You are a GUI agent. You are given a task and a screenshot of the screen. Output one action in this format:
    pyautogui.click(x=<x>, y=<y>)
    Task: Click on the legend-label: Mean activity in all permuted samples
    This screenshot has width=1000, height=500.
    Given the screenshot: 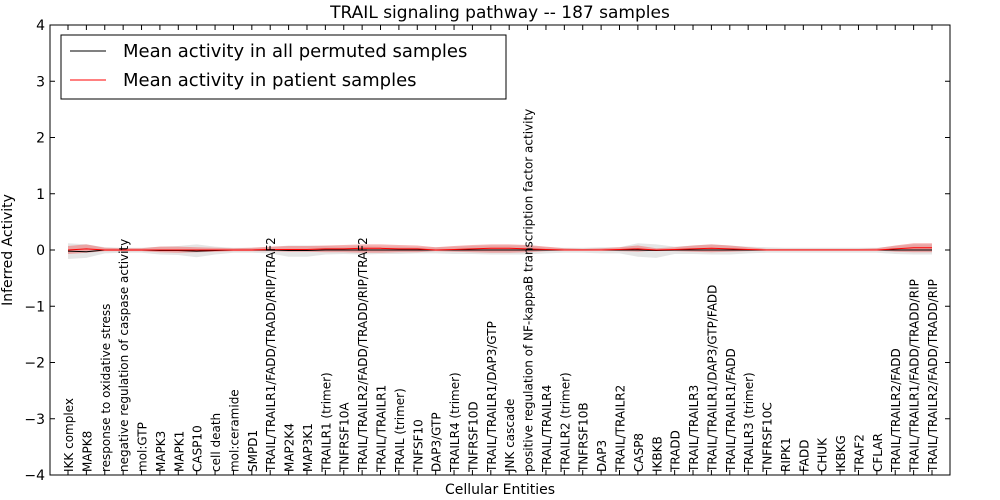 What is the action you would take?
    pyautogui.click(x=295, y=51)
    